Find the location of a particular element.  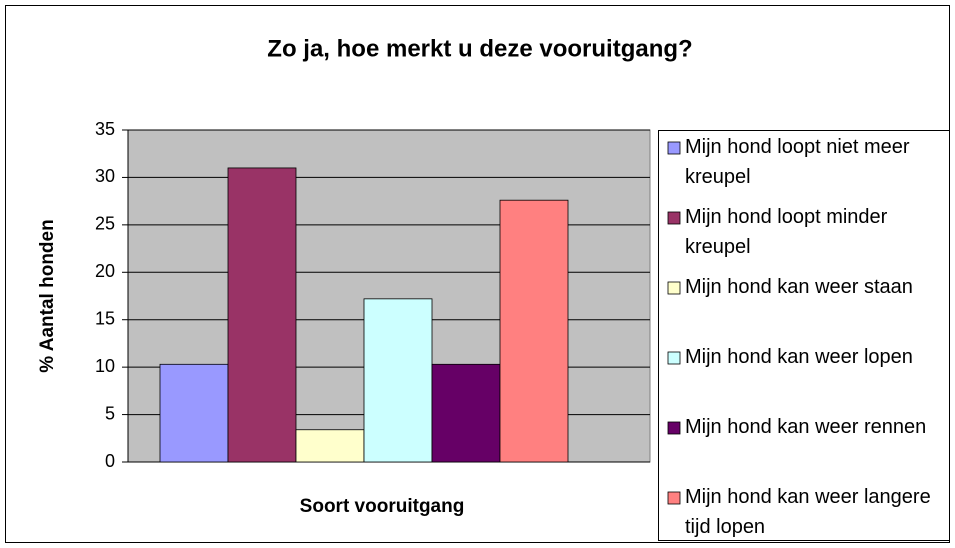

x-axis-label: Soort vooruitgang is located at coordinates (382, 506).